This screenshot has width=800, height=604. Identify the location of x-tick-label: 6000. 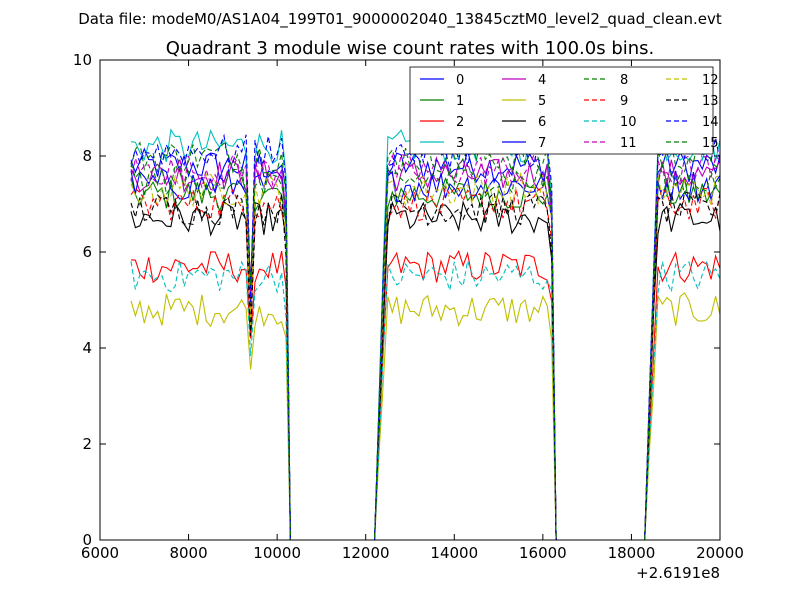
(100, 553).